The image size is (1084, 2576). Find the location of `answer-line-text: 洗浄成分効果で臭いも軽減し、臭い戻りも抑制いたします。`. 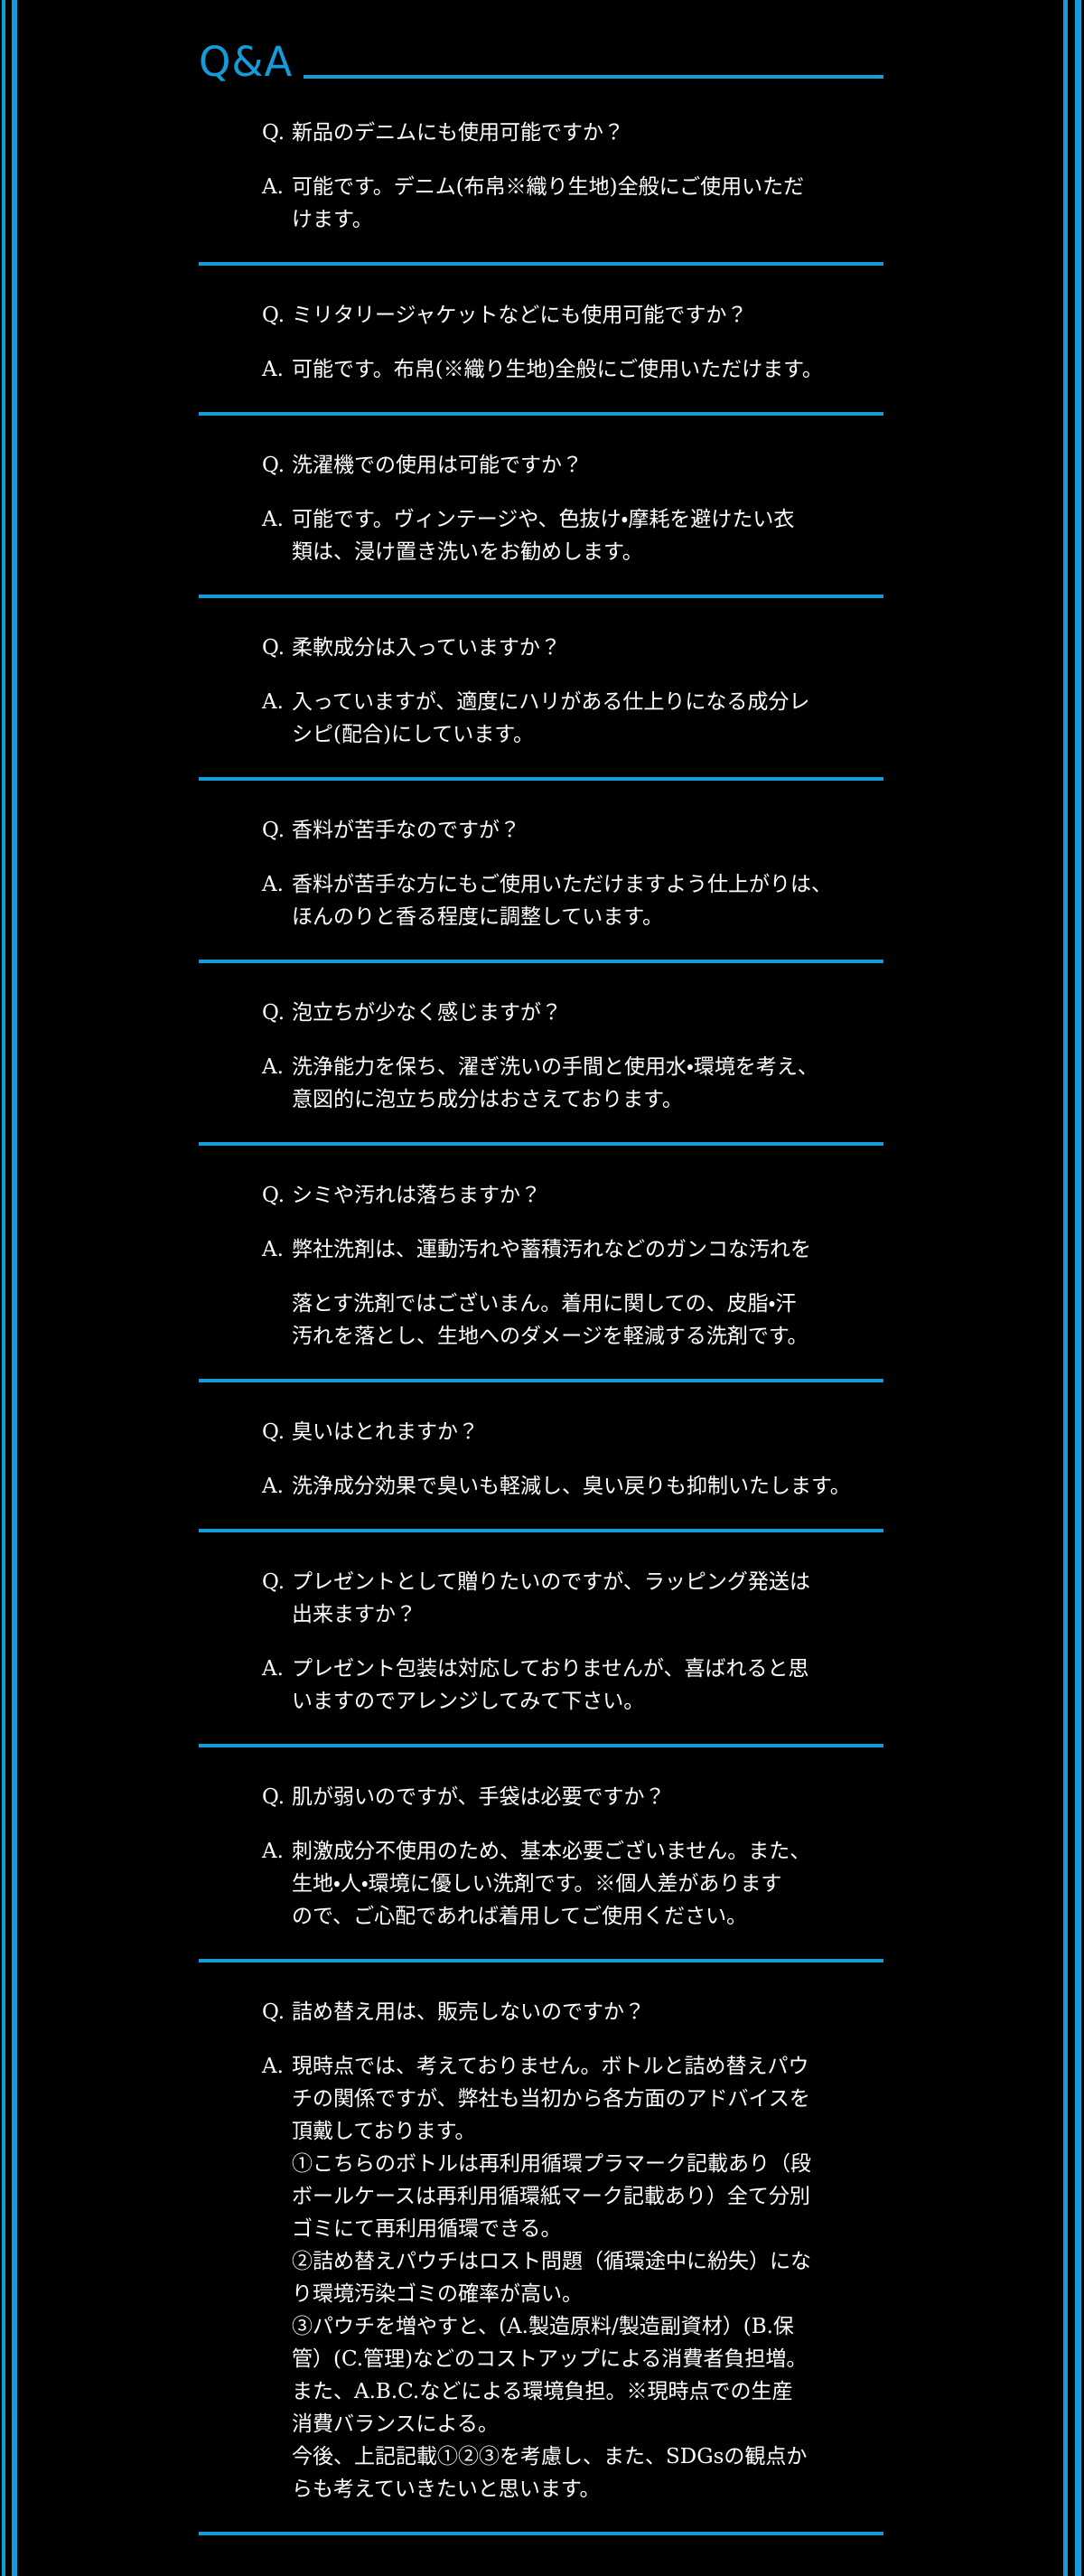

answer-line-text: 洗浄成分効果で臭いも軽減し、臭い戻りも抑制いたします。 is located at coordinates (571, 1486).